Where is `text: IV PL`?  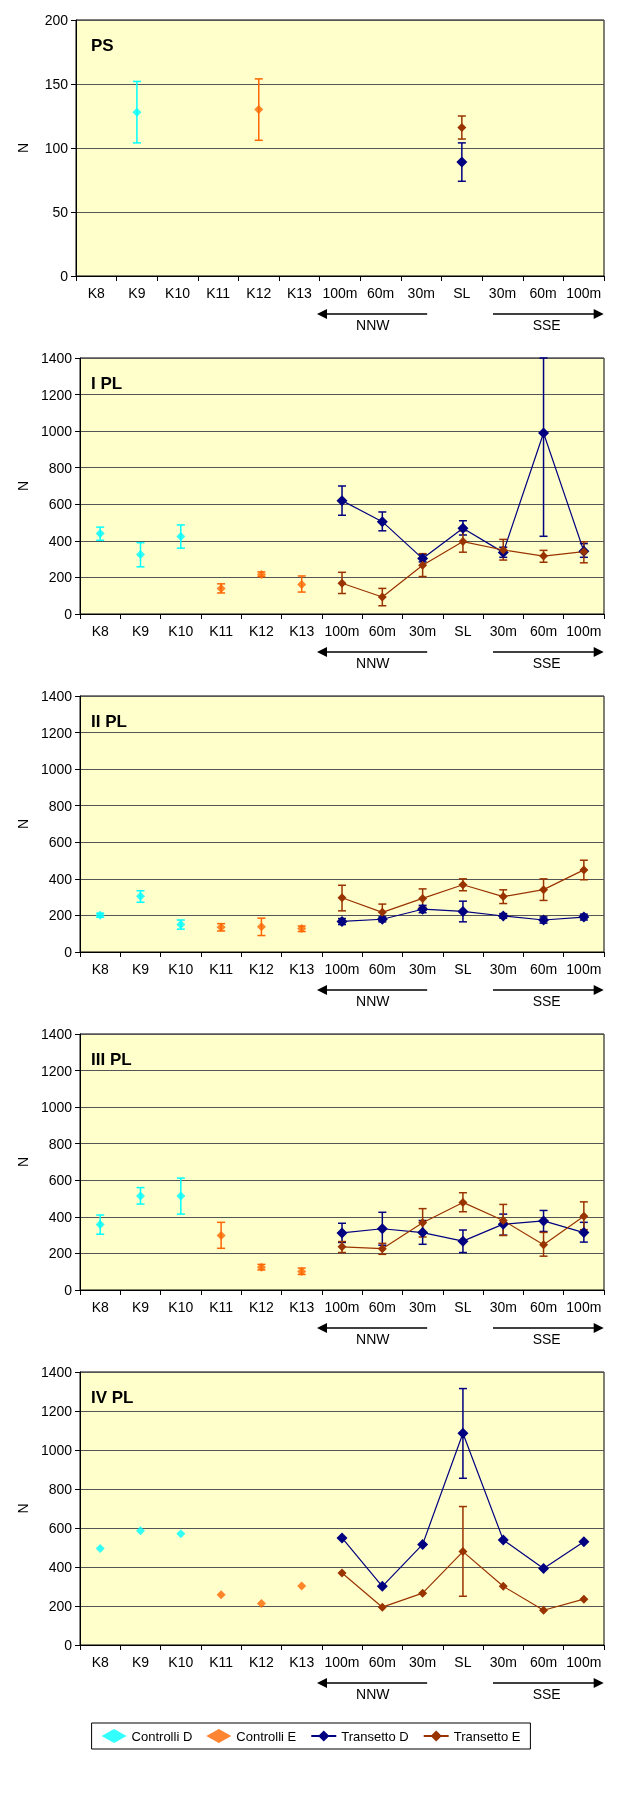 text: IV PL is located at coordinates (112, 1397).